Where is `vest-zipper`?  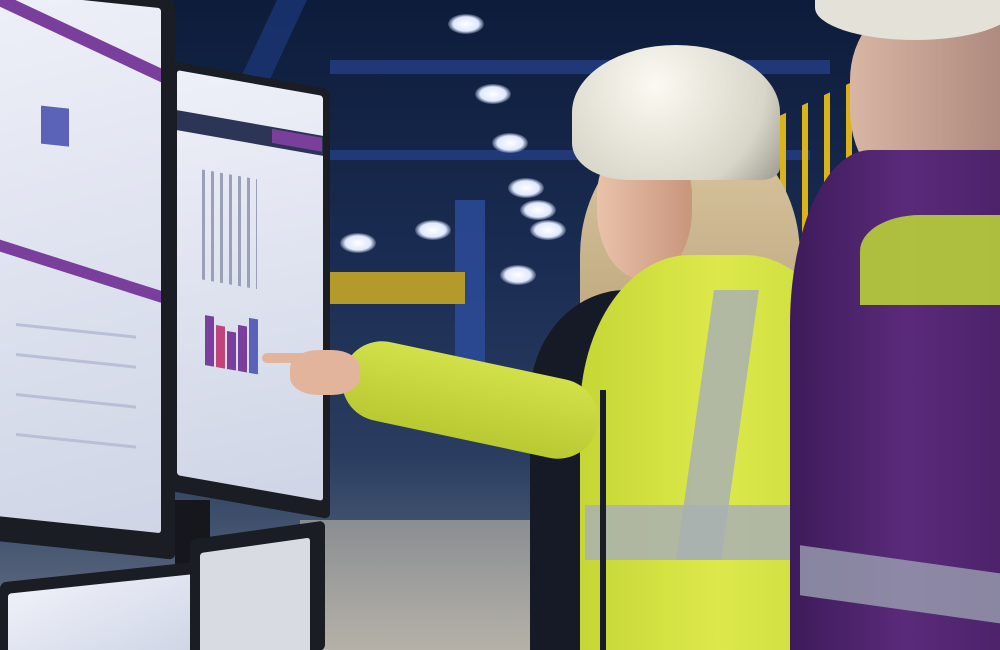
vest-zipper is located at coordinates (603, 520).